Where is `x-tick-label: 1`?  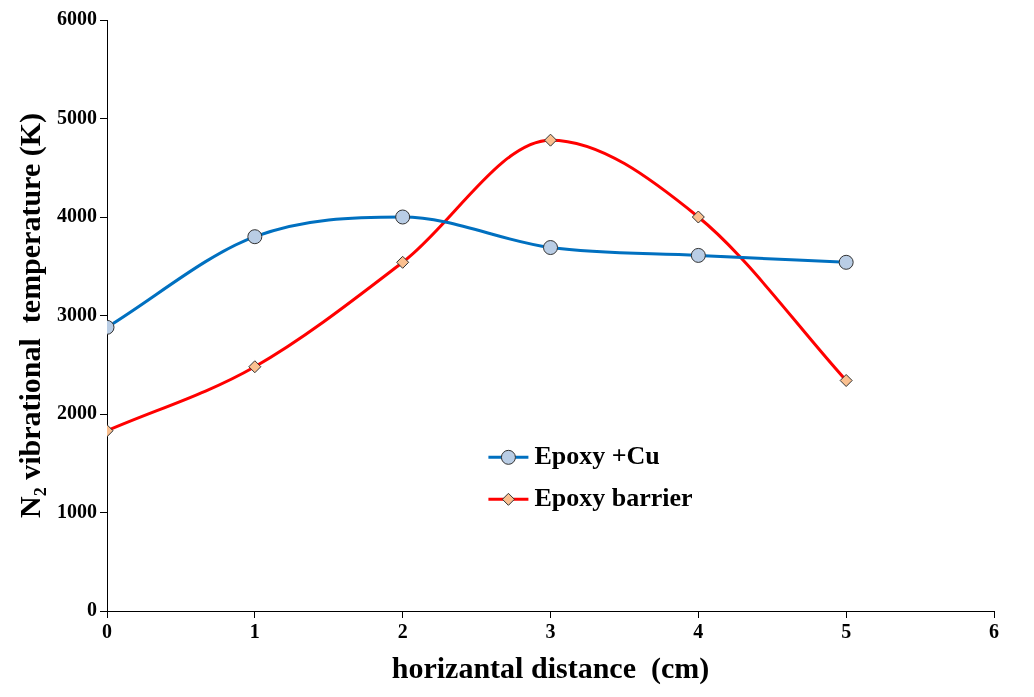 x-tick-label: 1 is located at coordinates (254, 631).